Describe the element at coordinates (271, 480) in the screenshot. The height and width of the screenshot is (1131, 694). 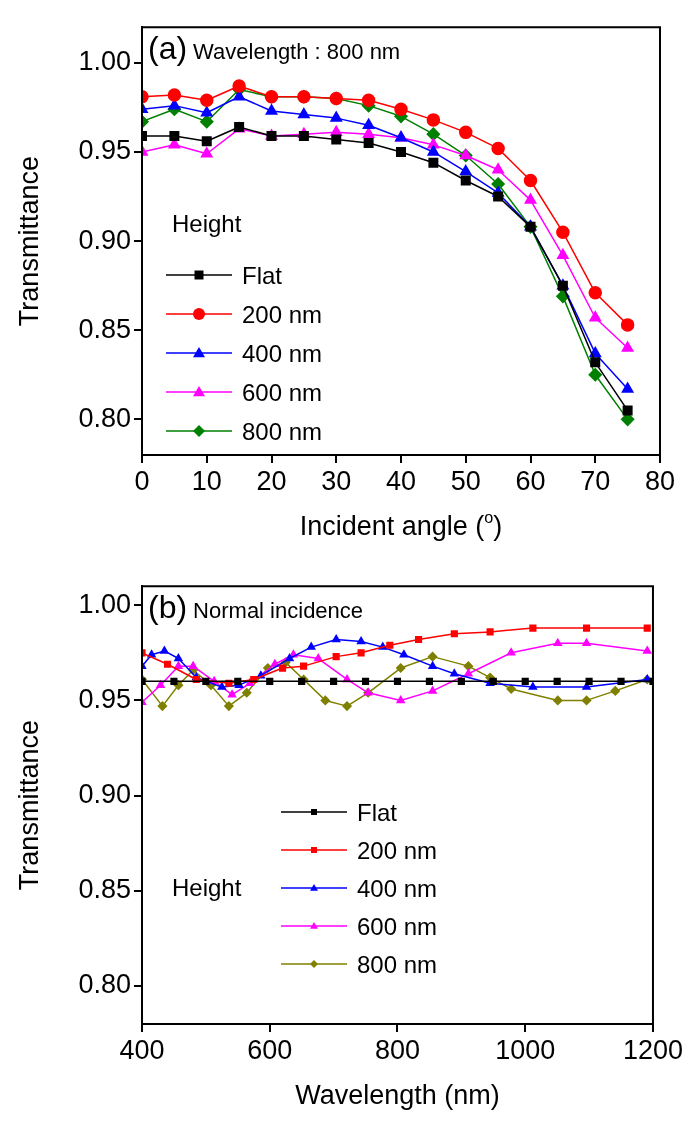
I see `x-tick-label: 20` at that location.